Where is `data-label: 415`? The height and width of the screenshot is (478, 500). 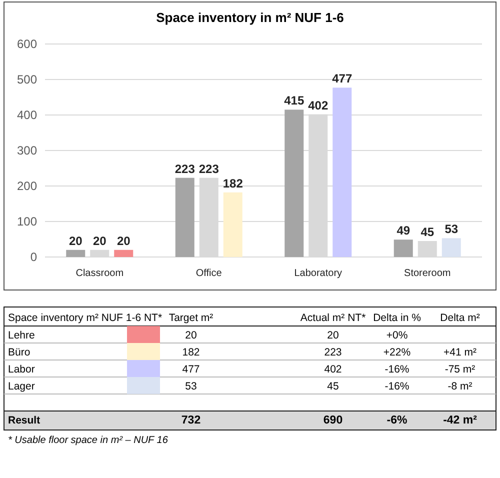
data-label: 415 is located at coordinates (294, 101).